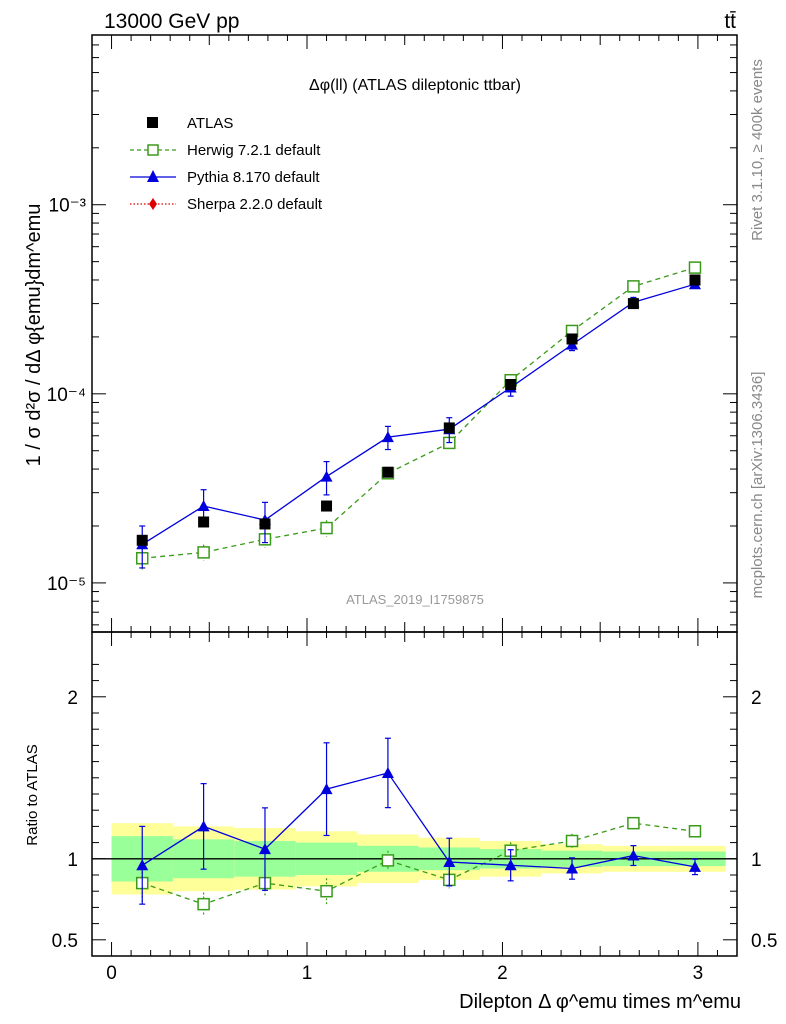 Image resolution: width=786 pixels, height=1024 pixels. Describe the element at coordinates (757, 485) in the screenshot. I see `mcplots-source-label: mcplots.cern.ch [arXiv:1306.3436]` at that location.